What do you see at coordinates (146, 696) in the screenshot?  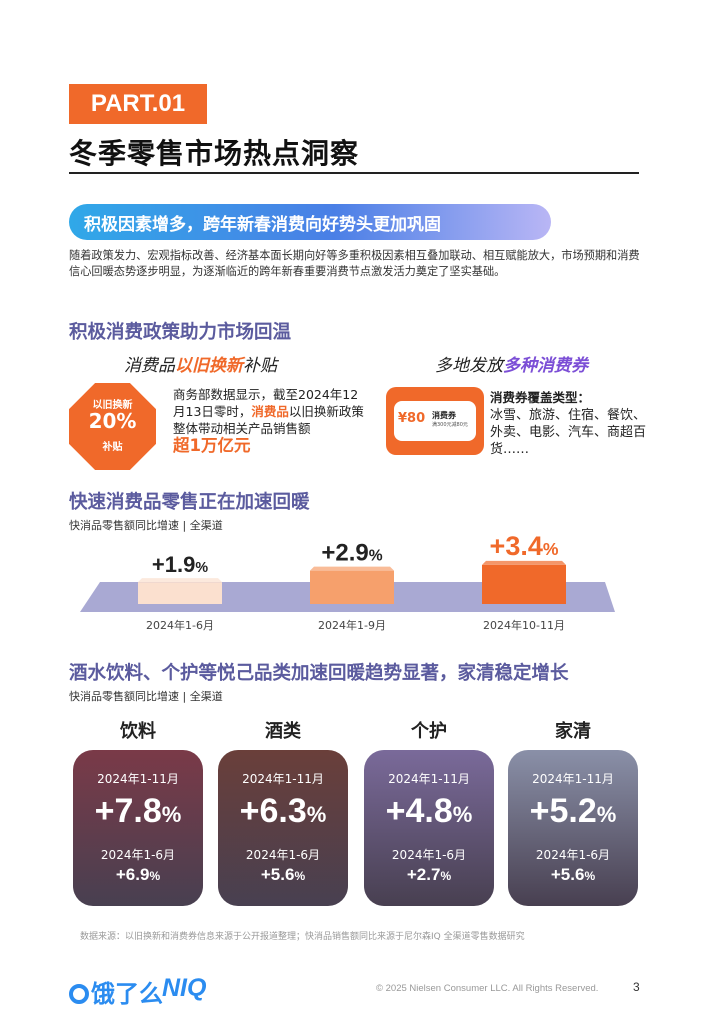 I see `category-subtitle: 快消品零售额同比增速 | 全渠道` at bounding box center [146, 696].